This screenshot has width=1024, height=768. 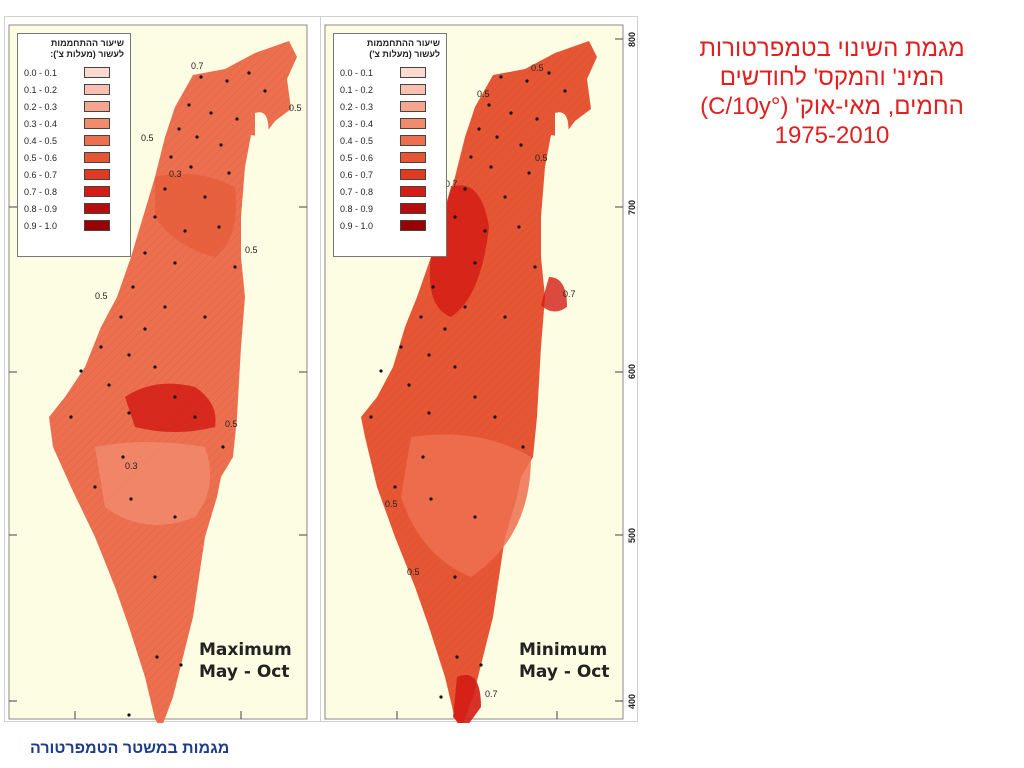 I want to click on y-tick-800: 800, so click(x=632, y=39).